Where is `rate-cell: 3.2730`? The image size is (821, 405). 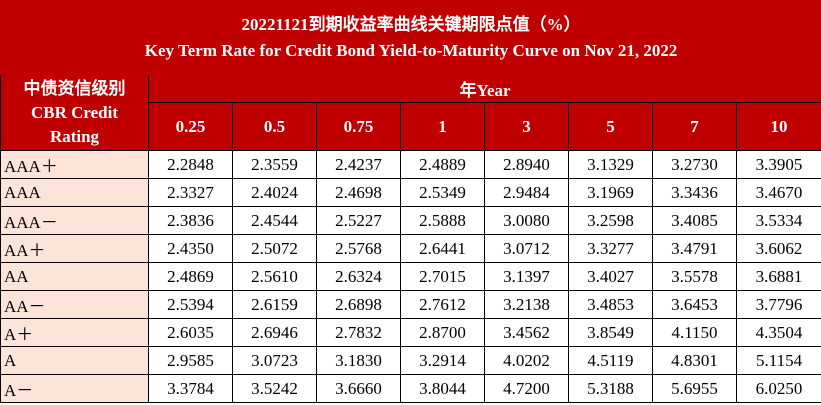 rate-cell: 3.2730 is located at coordinates (694, 164).